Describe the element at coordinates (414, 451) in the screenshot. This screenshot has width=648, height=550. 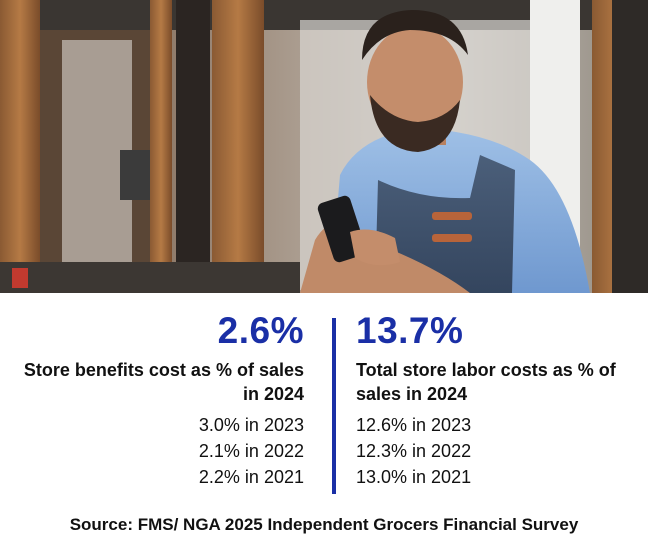
I see `history-item: 12.3% in 2022` at that location.